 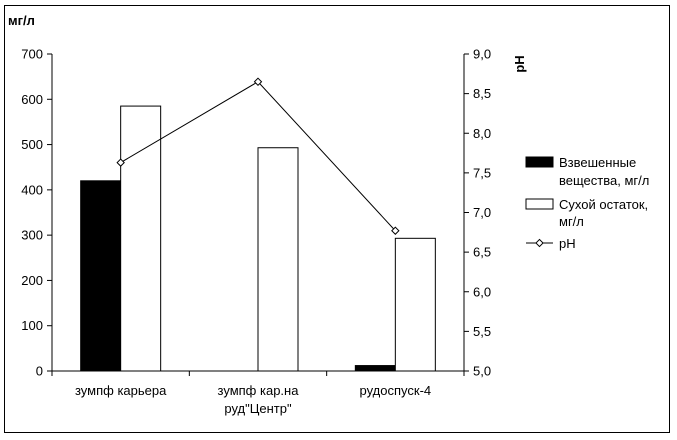 I want to click on y-right-axis-label: pH, so click(x=519, y=63).